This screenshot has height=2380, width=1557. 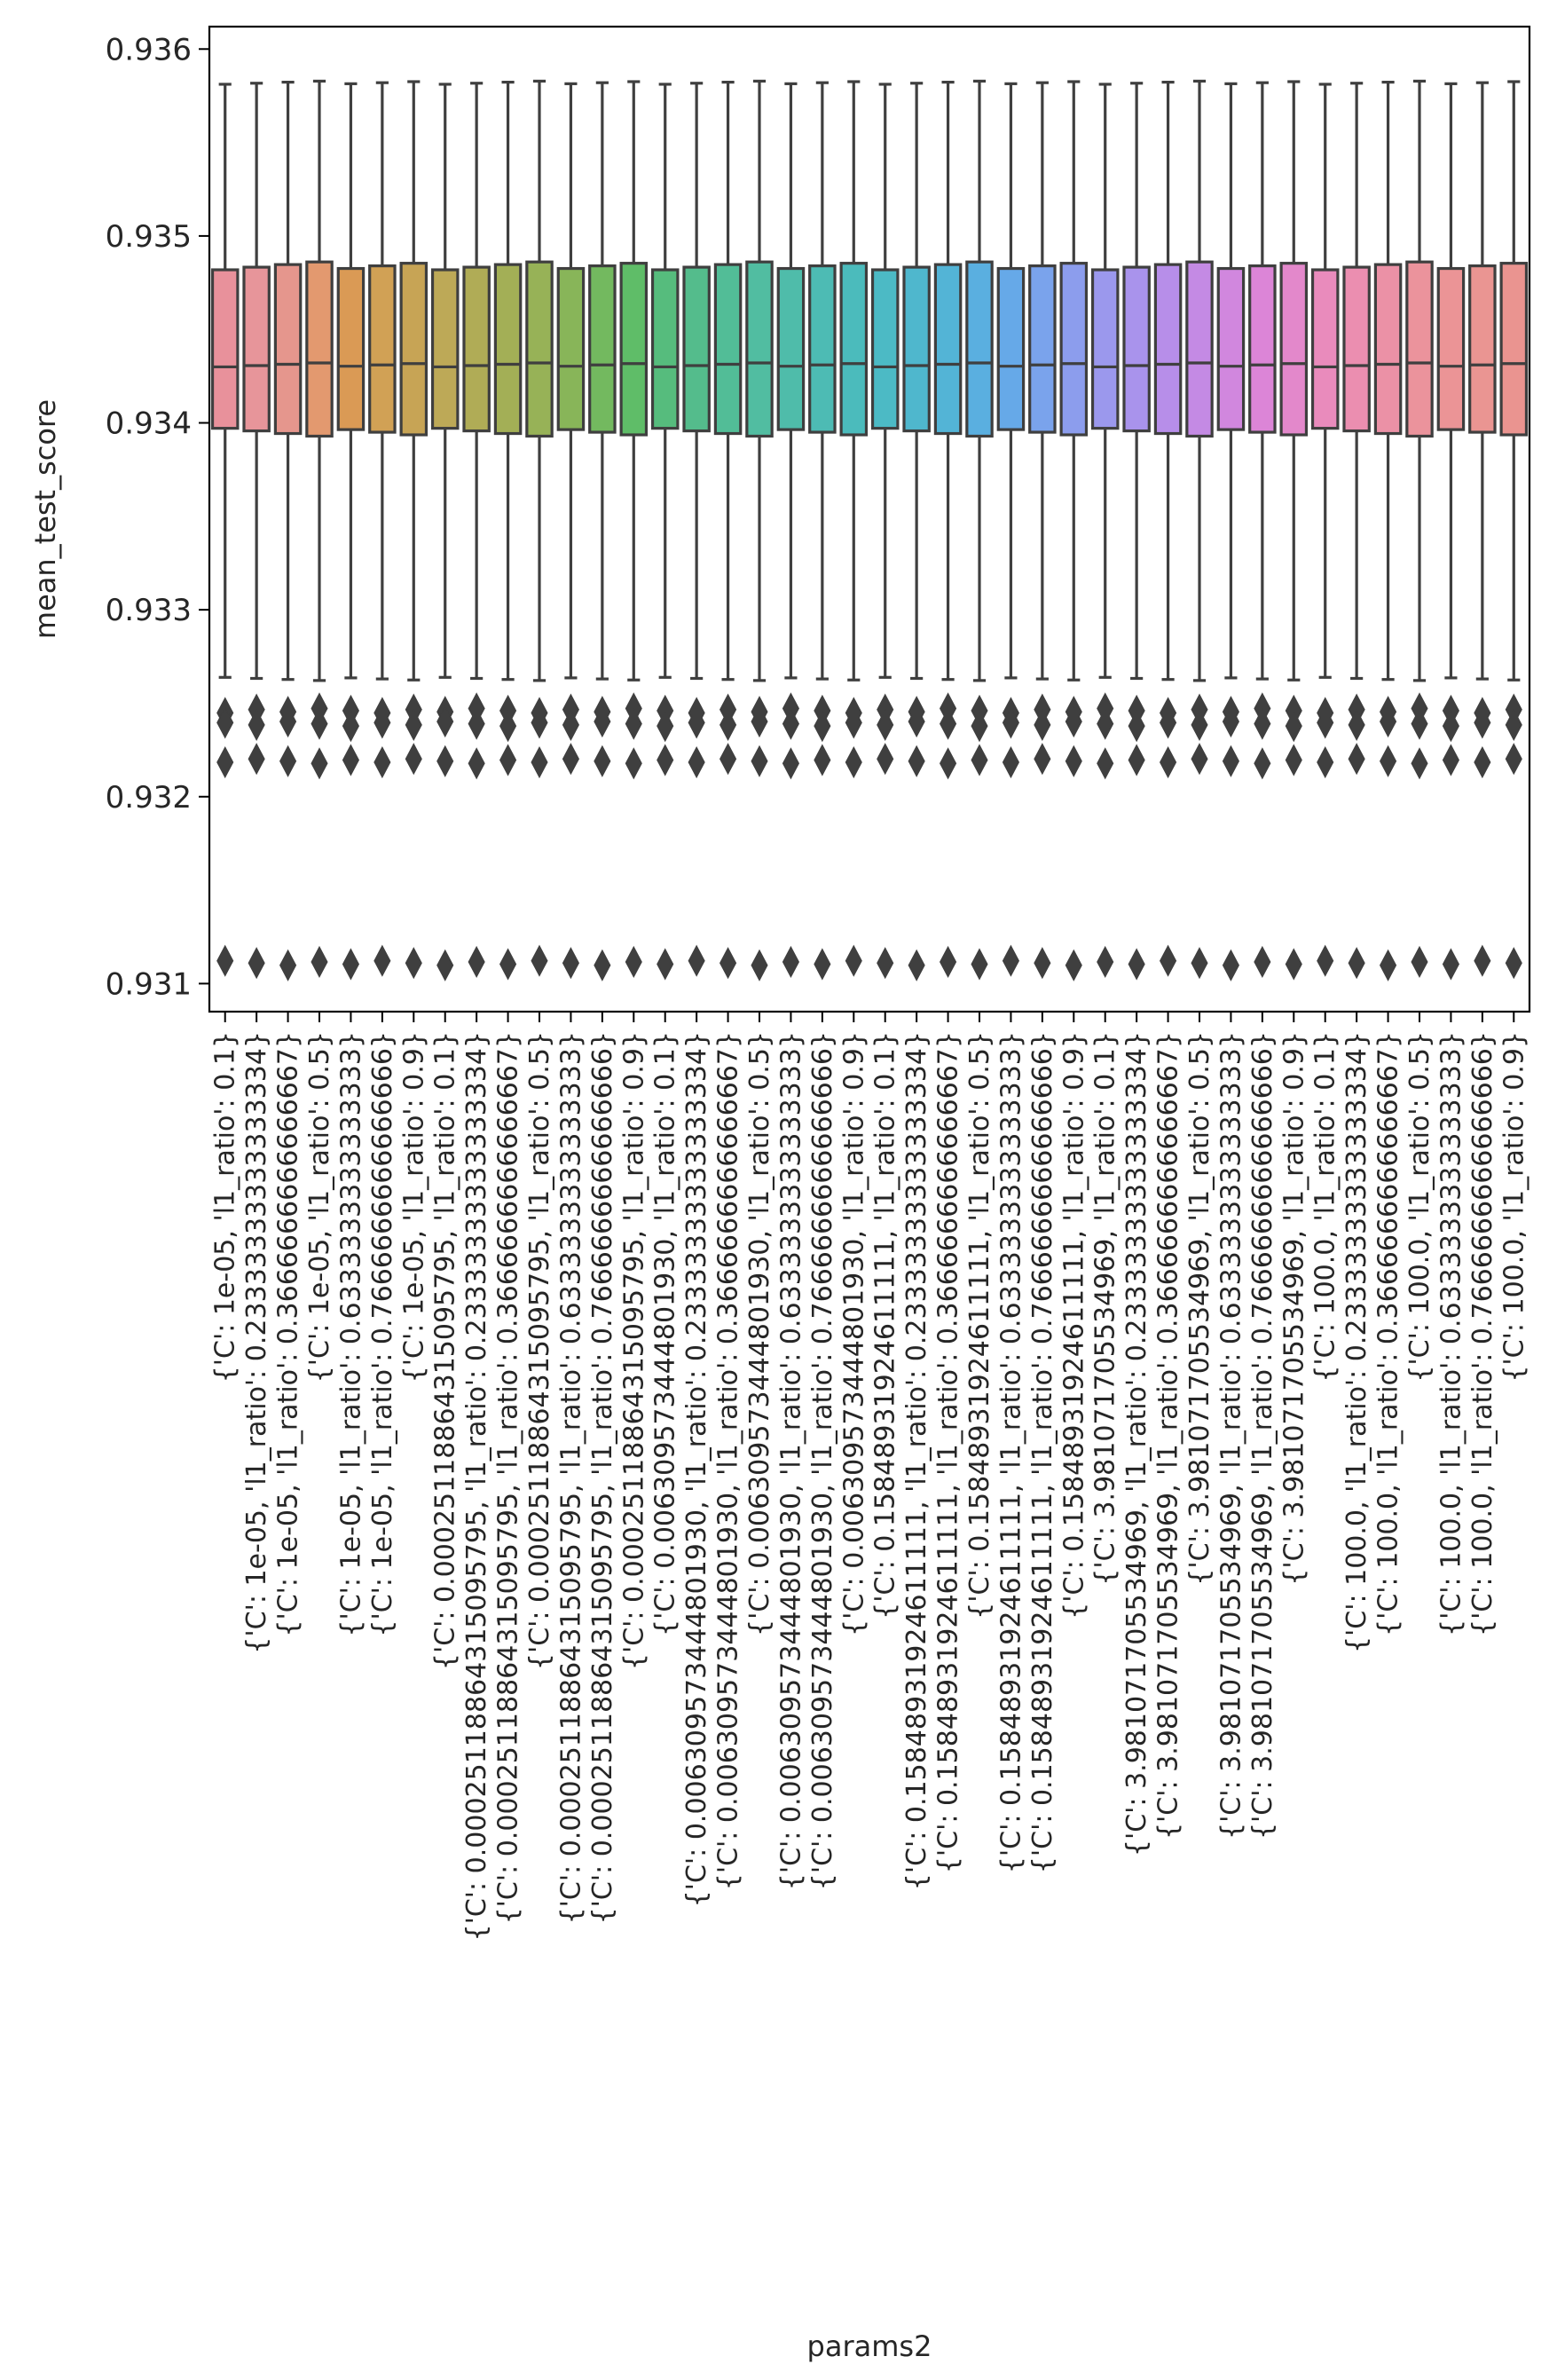 I want to click on y-axis-label: mean_test_score, so click(x=45, y=519).